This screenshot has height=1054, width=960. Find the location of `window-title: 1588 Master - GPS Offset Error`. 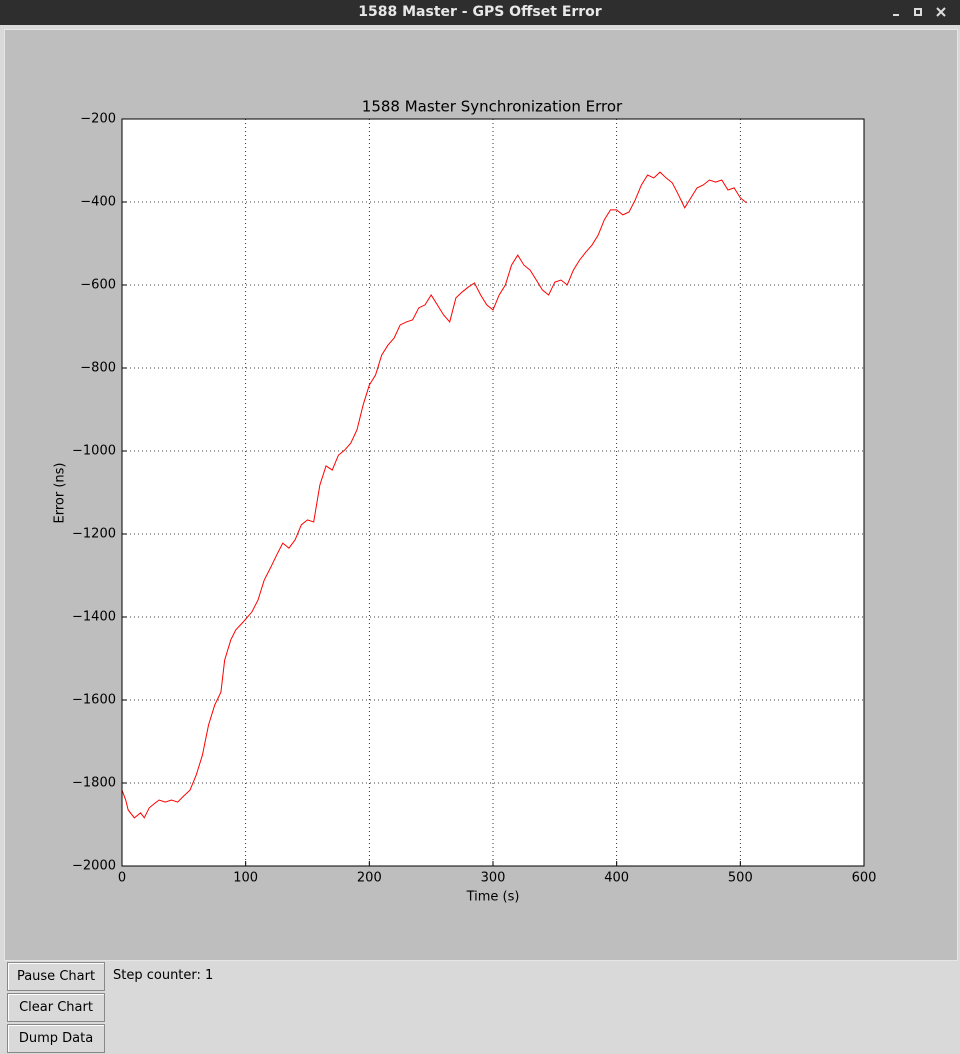

window-title: 1588 Master - GPS Offset Error is located at coordinates (480, 12).